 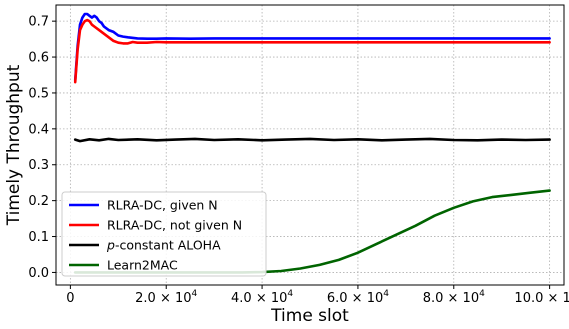 What do you see at coordinates (38, 93) in the screenshot?
I see `y-tick-label: 0.5` at bounding box center [38, 93].